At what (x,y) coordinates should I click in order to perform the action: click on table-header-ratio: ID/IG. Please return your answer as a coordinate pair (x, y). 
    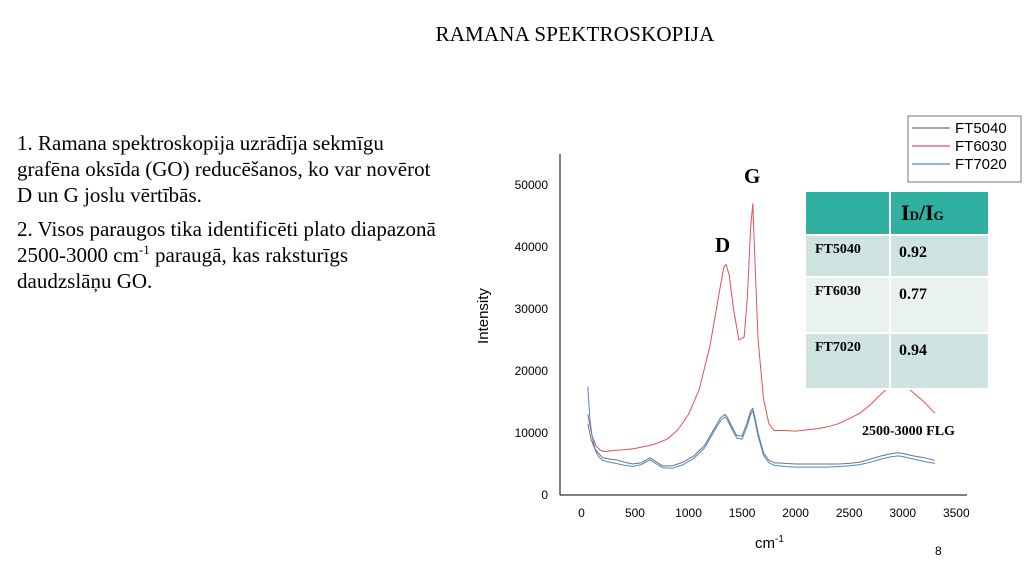
    Looking at the image, I should click on (939, 213).